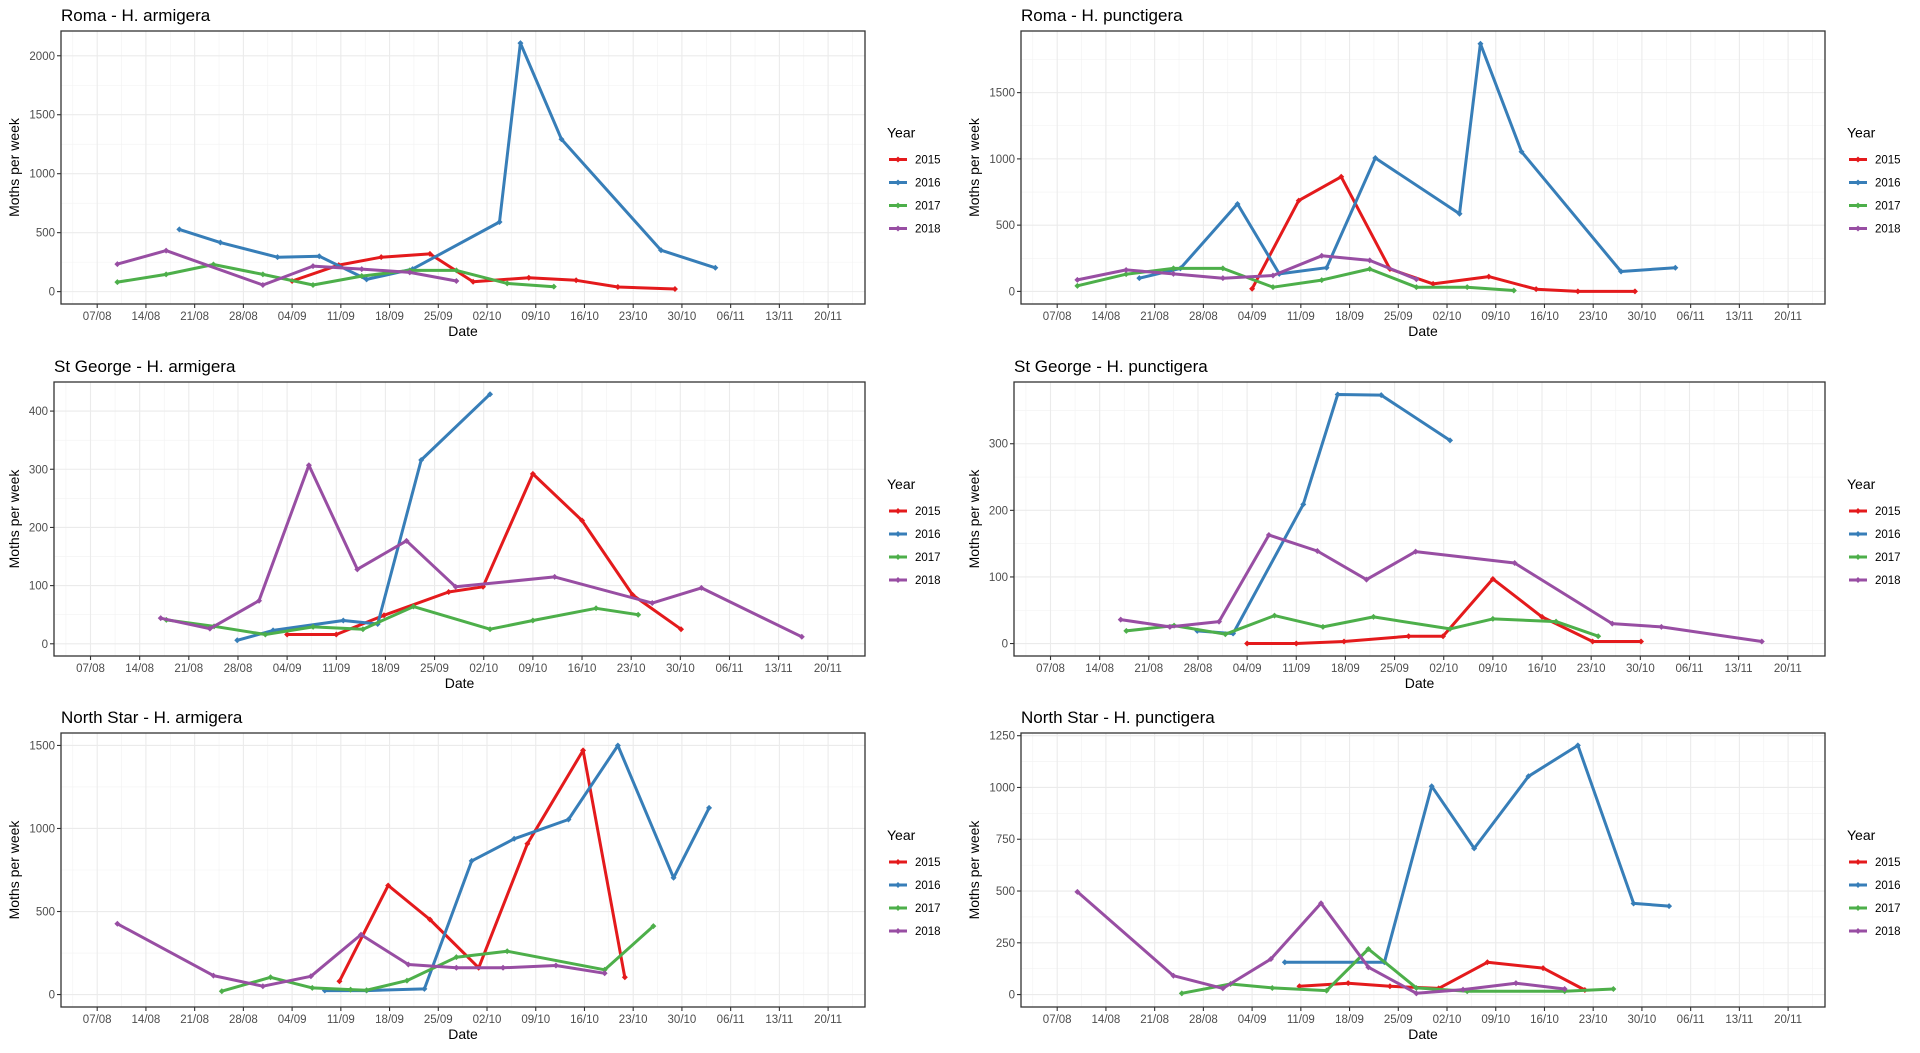 This screenshot has height=1053, width=1920. What do you see at coordinates (1591, 669) in the screenshot?
I see `x-tick-label: 23/10` at bounding box center [1591, 669].